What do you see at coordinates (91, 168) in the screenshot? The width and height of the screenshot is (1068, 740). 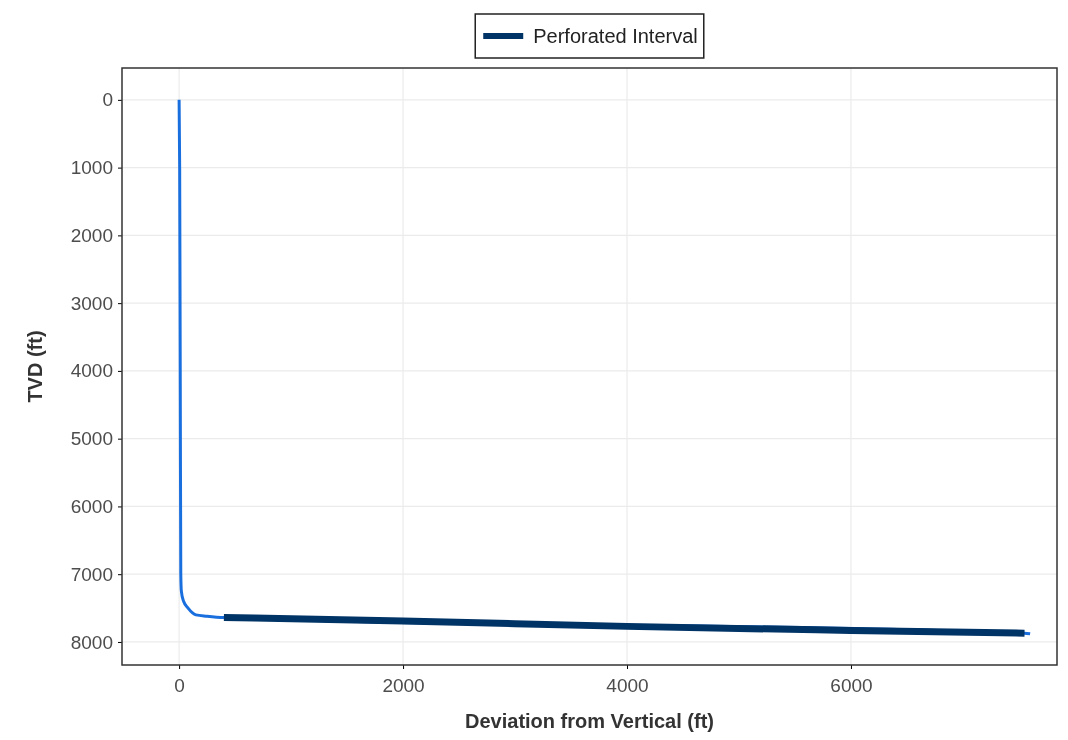 I see `y-tick-label: 1000` at bounding box center [91, 168].